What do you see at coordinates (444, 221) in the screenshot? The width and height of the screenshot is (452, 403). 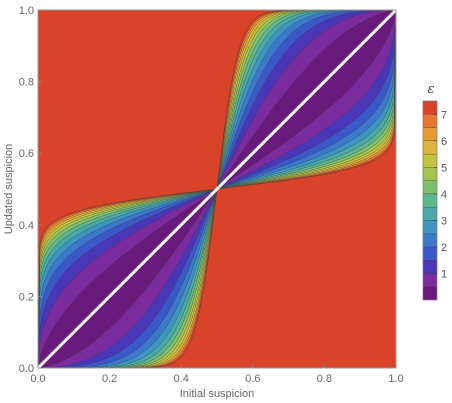 I see `legend-tick-label: 3` at bounding box center [444, 221].